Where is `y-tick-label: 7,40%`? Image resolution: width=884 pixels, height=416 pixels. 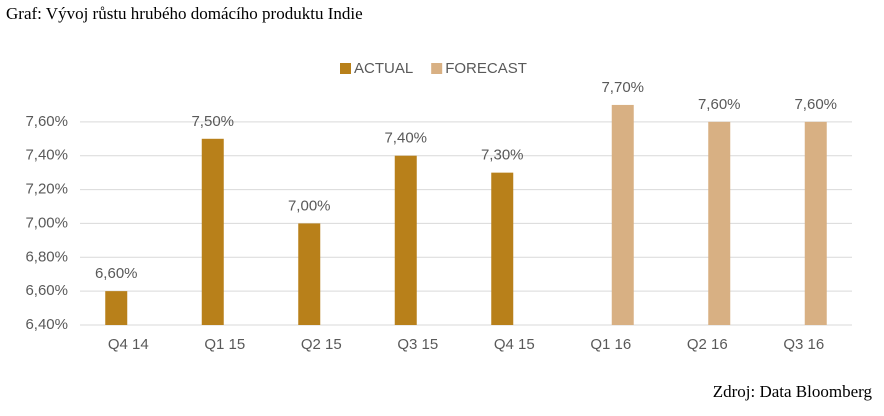
y-tick-label: 7,40% is located at coordinates (46, 155).